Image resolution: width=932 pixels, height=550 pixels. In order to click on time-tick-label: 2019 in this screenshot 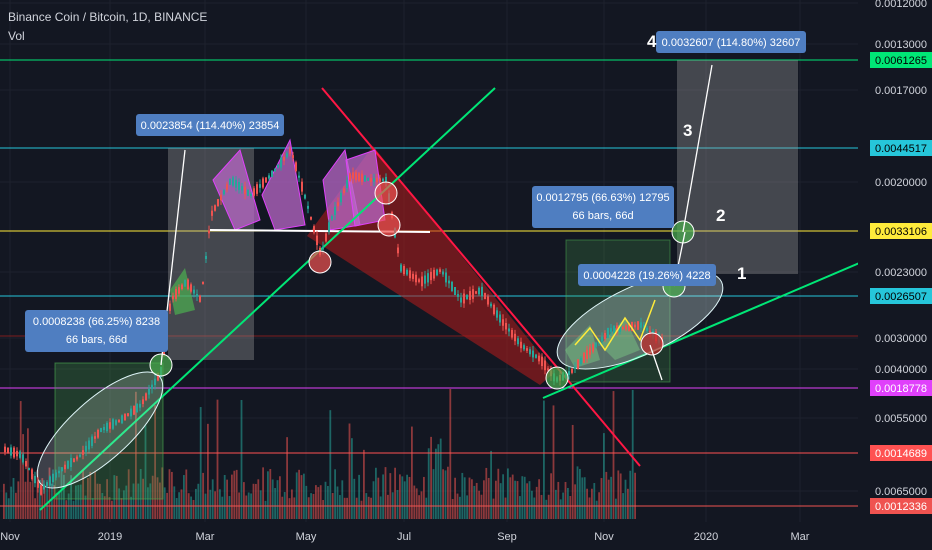, I will do `click(110, 537)`.